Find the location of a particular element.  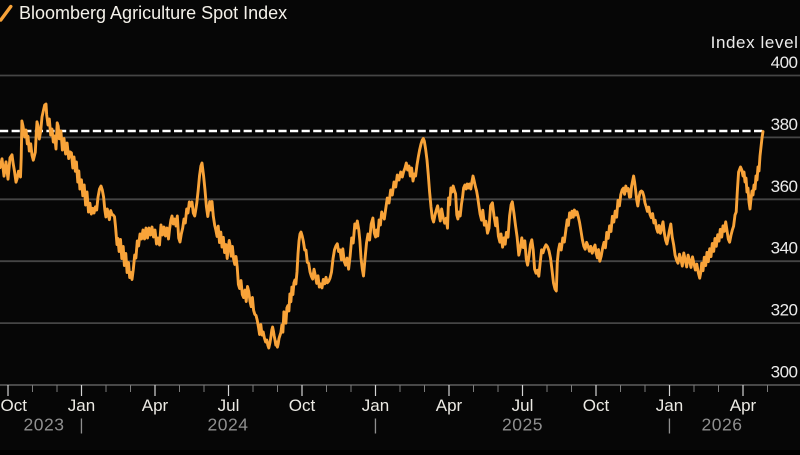

svg-text: Index level is located at coordinates (755, 42).